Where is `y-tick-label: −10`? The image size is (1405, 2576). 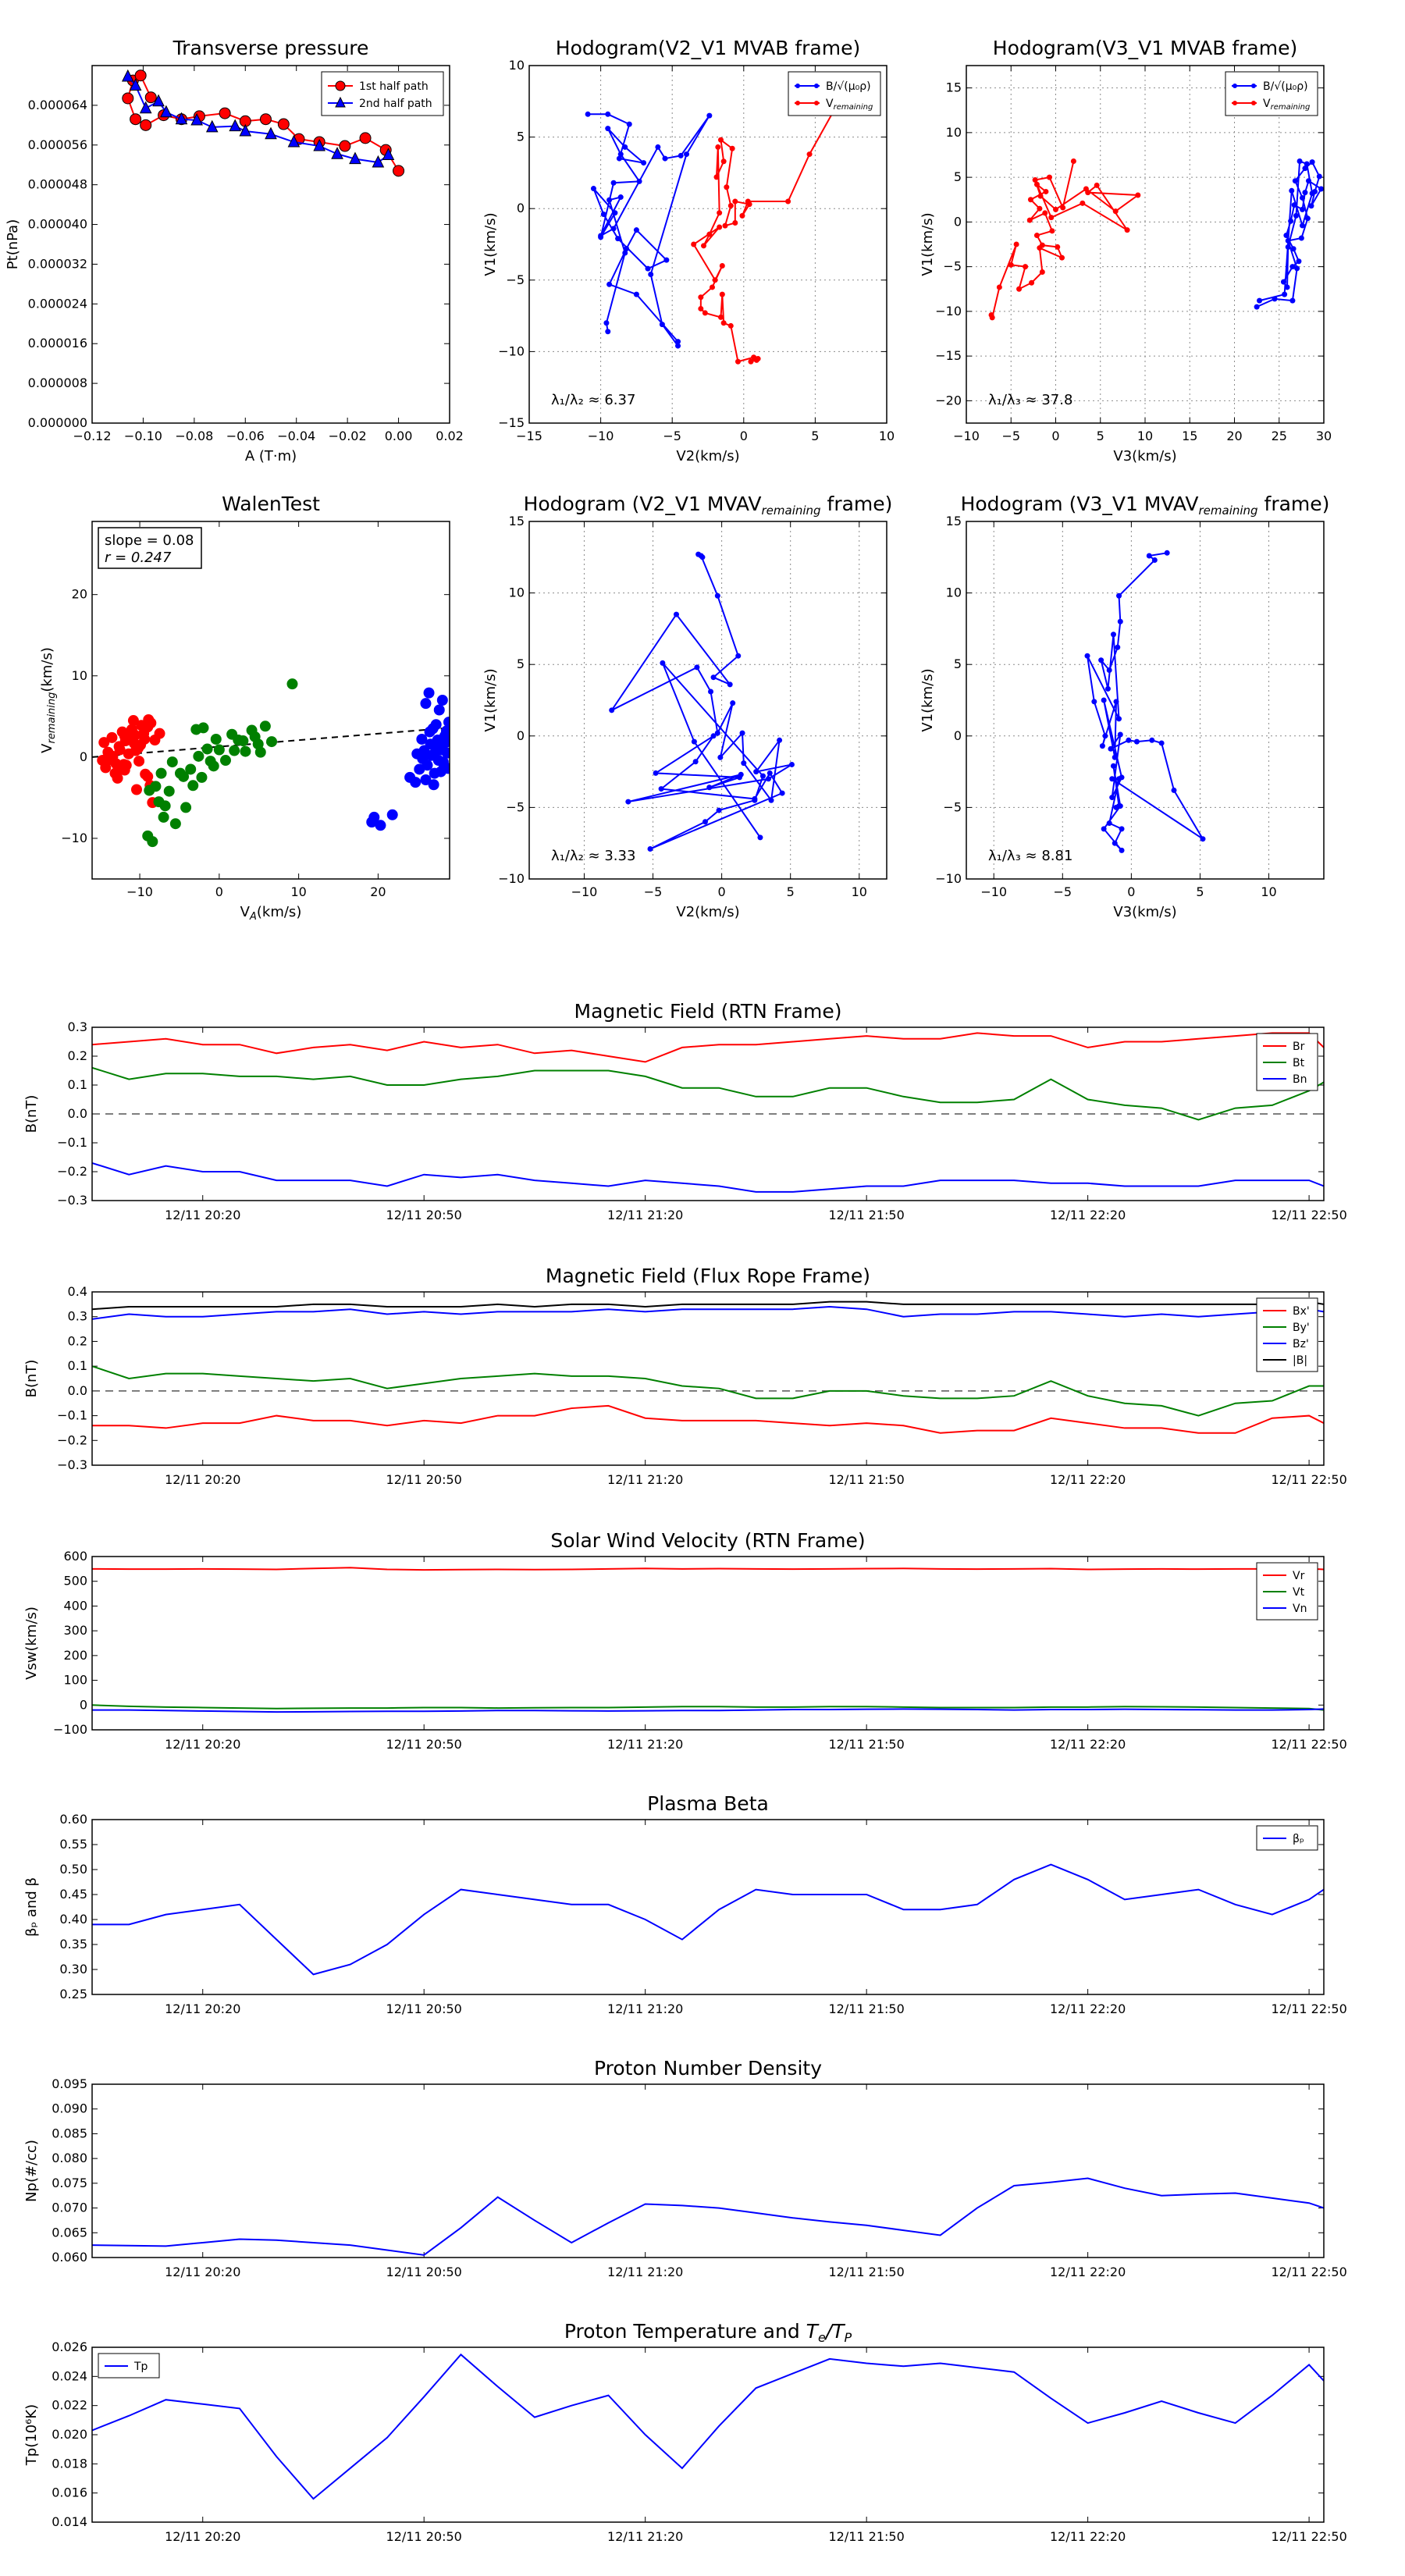 y-tick-label: −10 is located at coordinates (512, 878).